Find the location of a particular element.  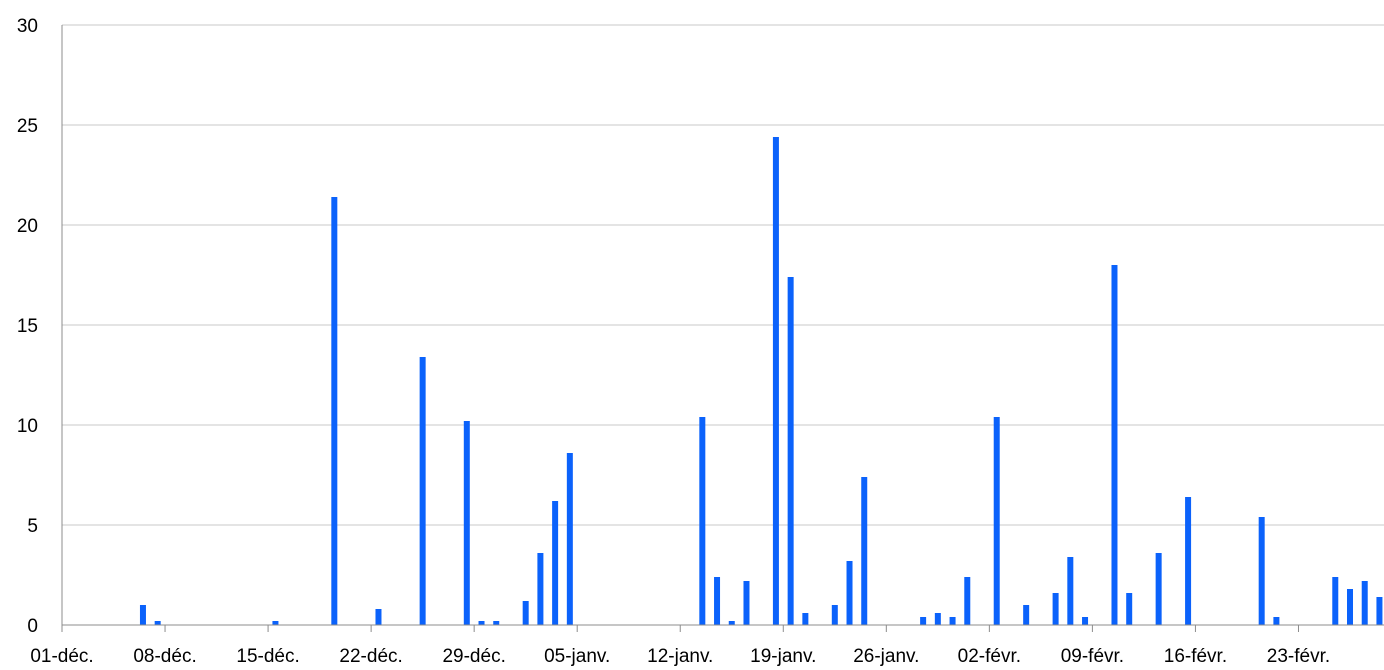

y-tick-labels: 0 5 10 15 20 25 30 is located at coordinates (27, 326).